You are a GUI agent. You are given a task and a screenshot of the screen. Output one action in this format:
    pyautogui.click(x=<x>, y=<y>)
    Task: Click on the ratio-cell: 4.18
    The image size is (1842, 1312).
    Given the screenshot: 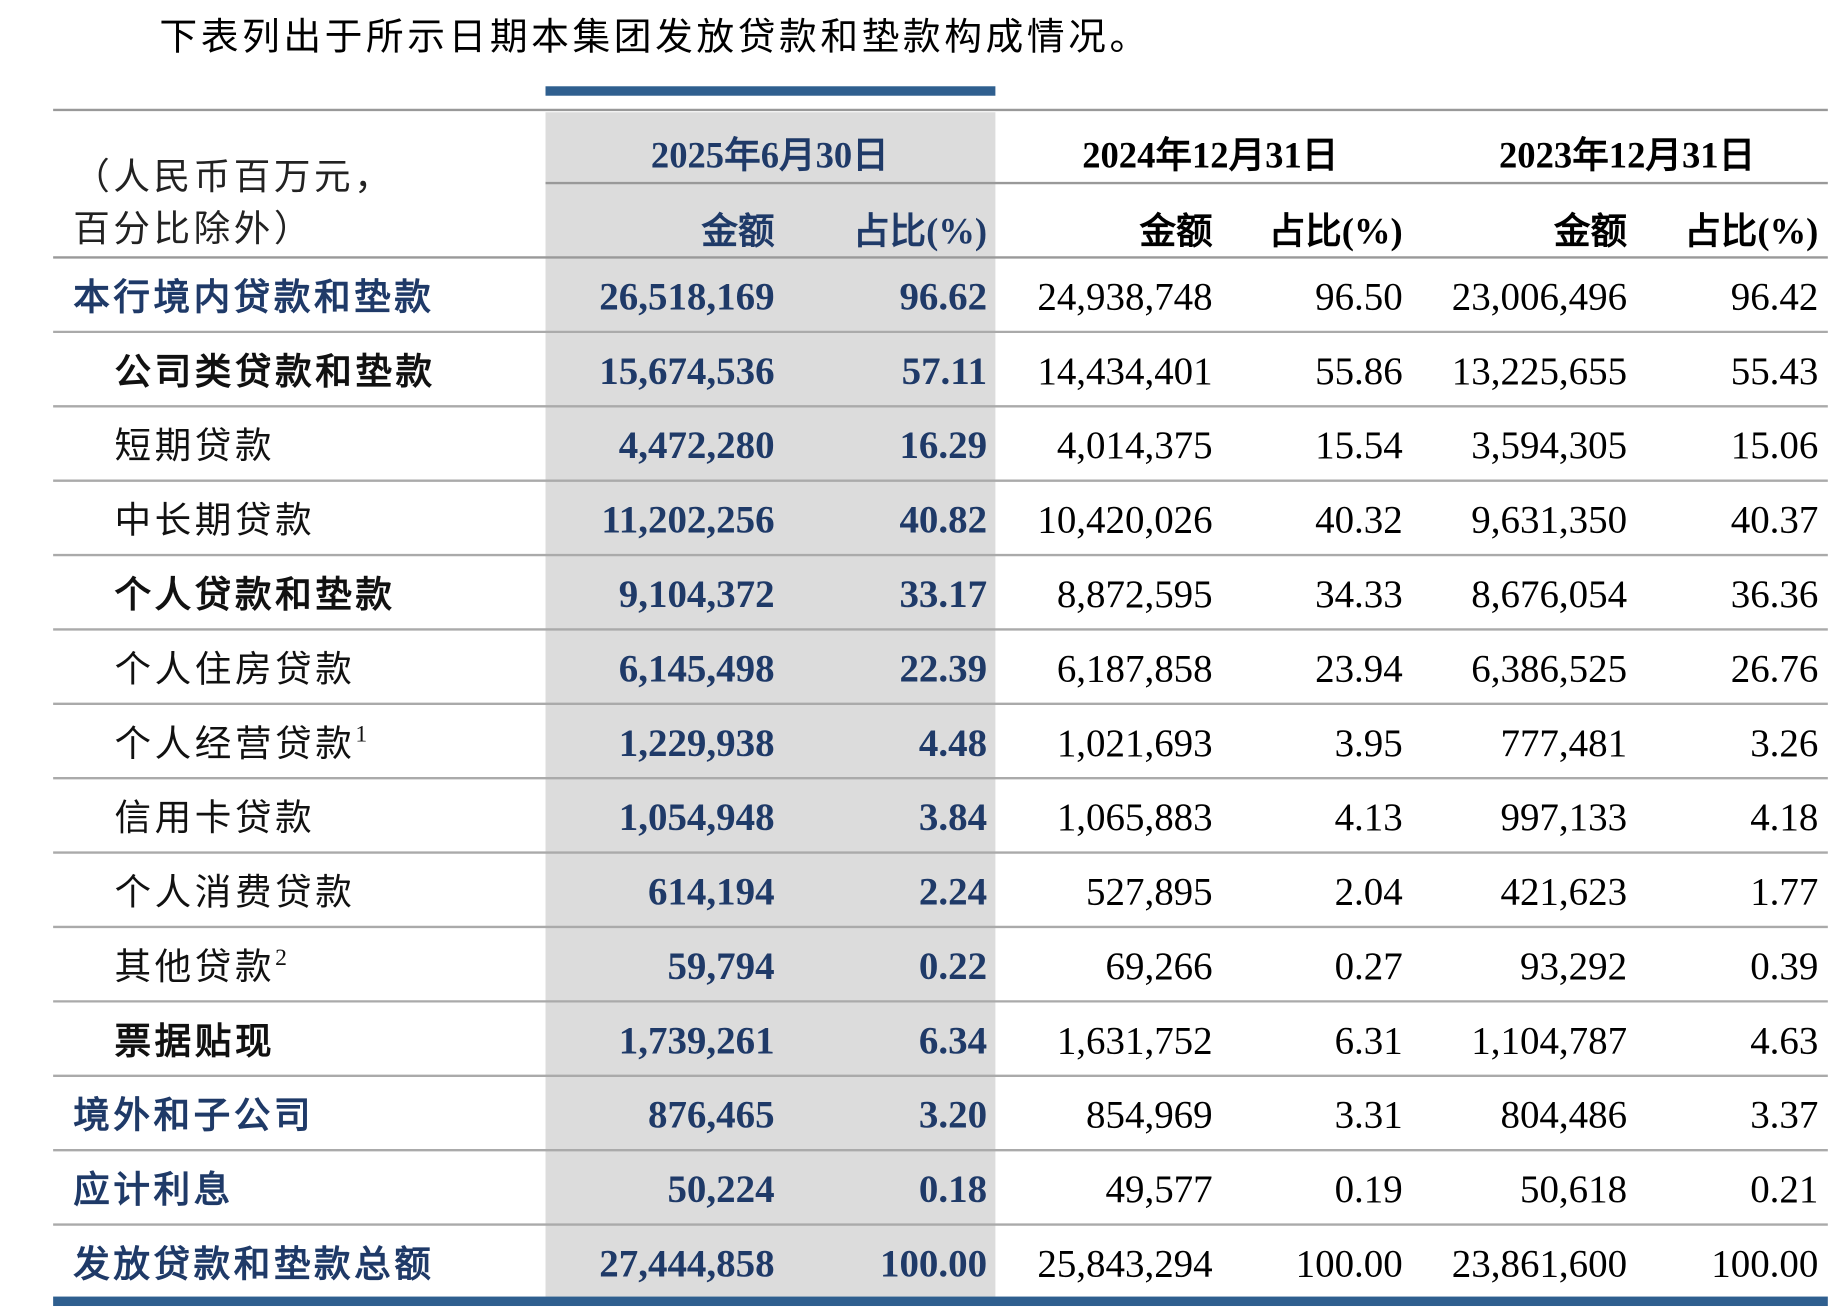 What is the action you would take?
    pyautogui.click(x=1784, y=817)
    